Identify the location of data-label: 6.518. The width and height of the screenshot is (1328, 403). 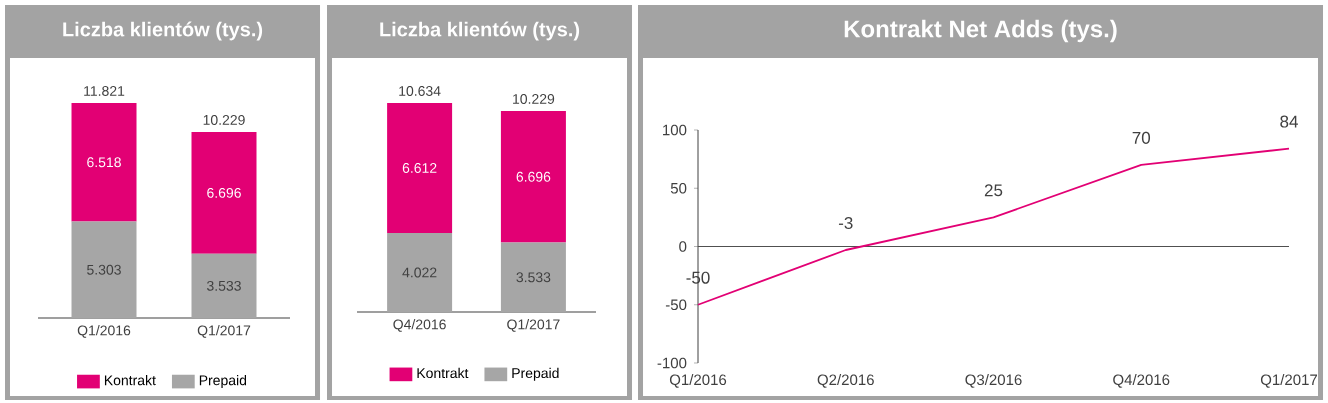
(104, 162).